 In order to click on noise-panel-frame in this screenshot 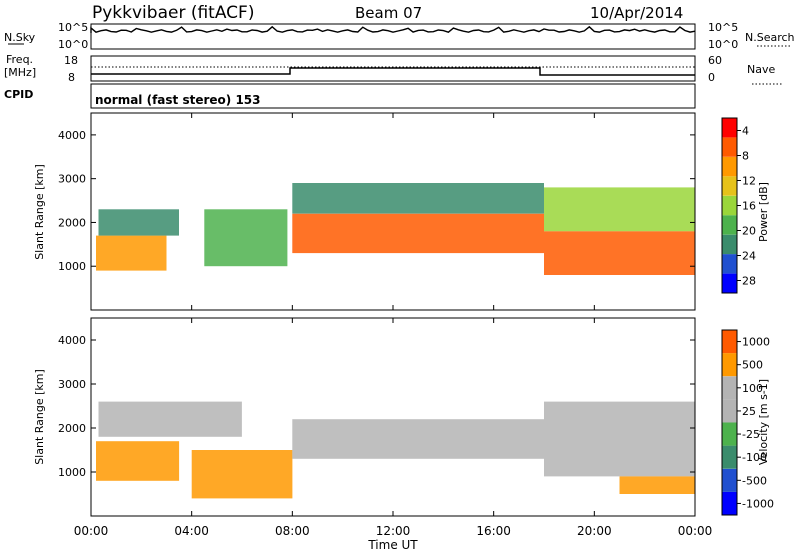, I will do `click(393, 36)`.